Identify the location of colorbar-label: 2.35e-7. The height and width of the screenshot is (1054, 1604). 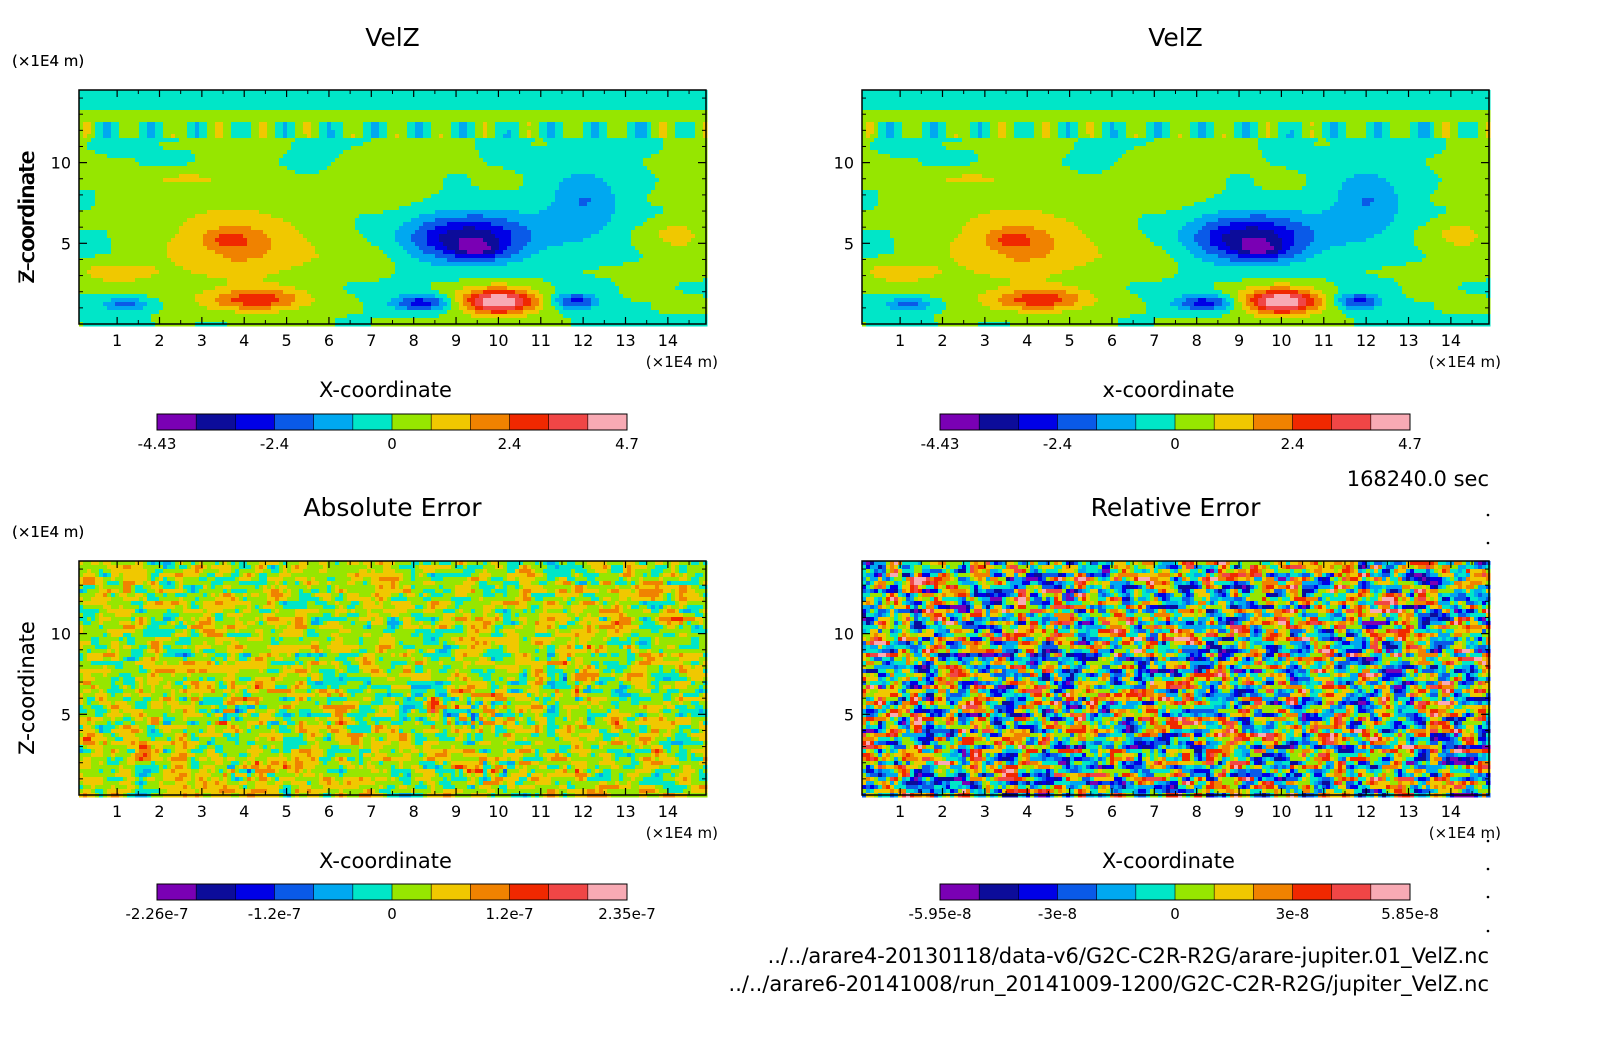
(627, 914).